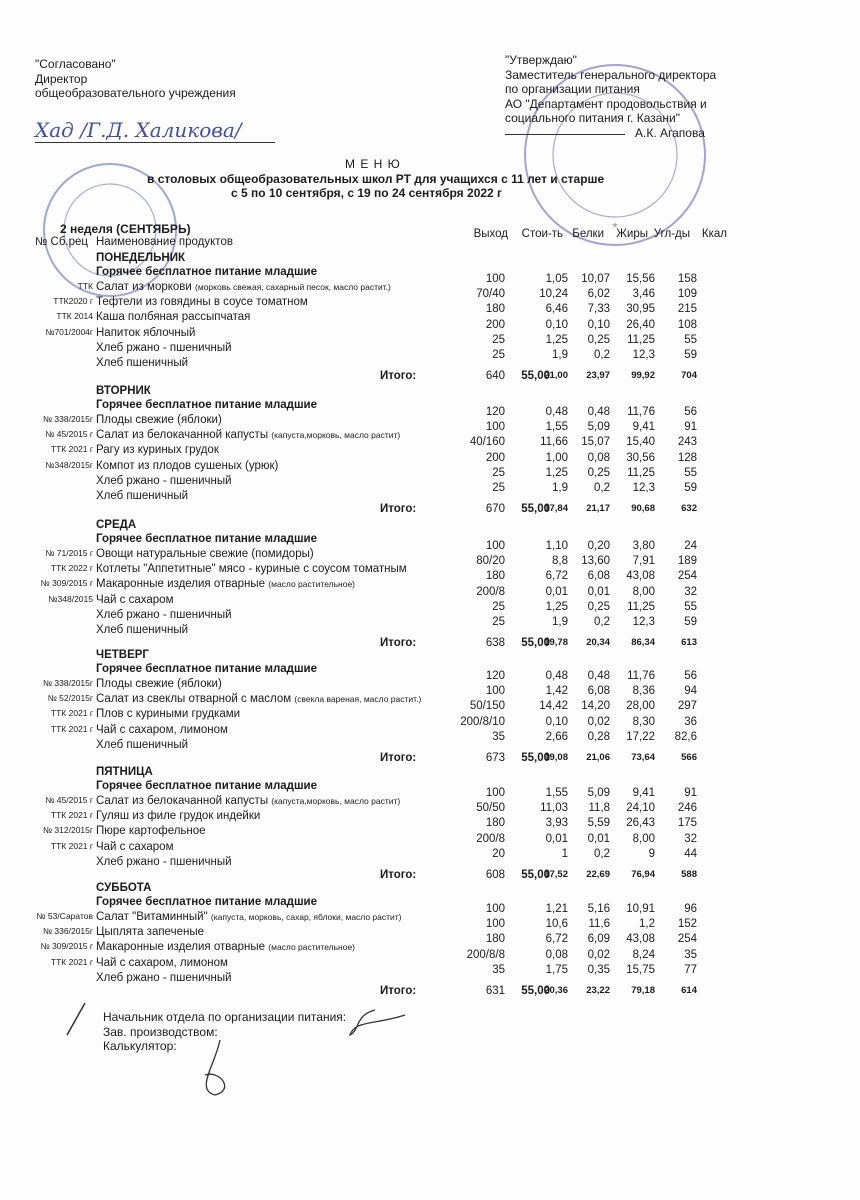 This screenshot has height=1200, width=860. What do you see at coordinates (687, 576) in the screenshot?
I see `kcal: 254` at bounding box center [687, 576].